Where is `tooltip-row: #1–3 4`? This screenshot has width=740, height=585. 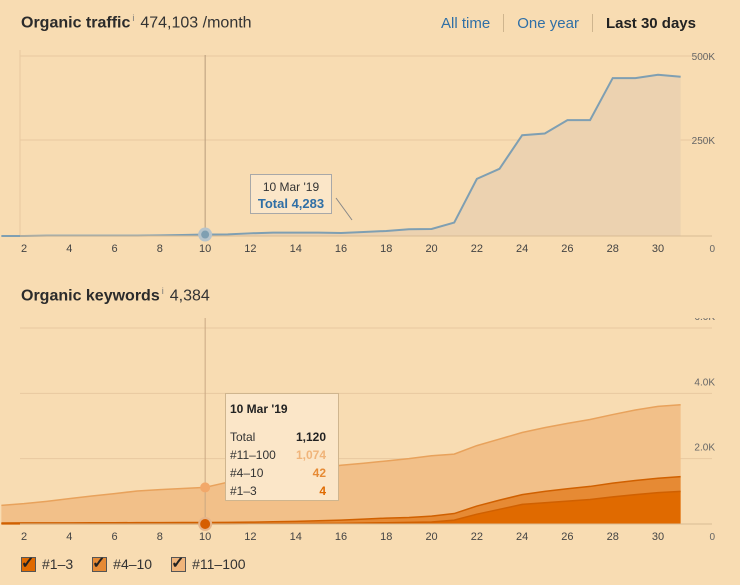 tooltip-row: #1–3 4 is located at coordinates (282, 491).